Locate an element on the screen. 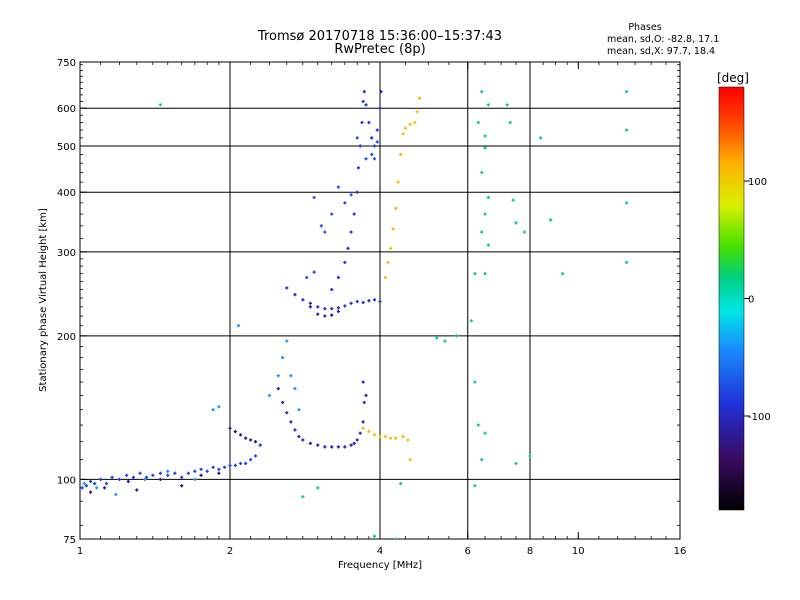 The width and height of the screenshot is (800, 600). chart-title: Tromsø 20170718 15:36:00–15:37:43 is located at coordinates (379, 36).